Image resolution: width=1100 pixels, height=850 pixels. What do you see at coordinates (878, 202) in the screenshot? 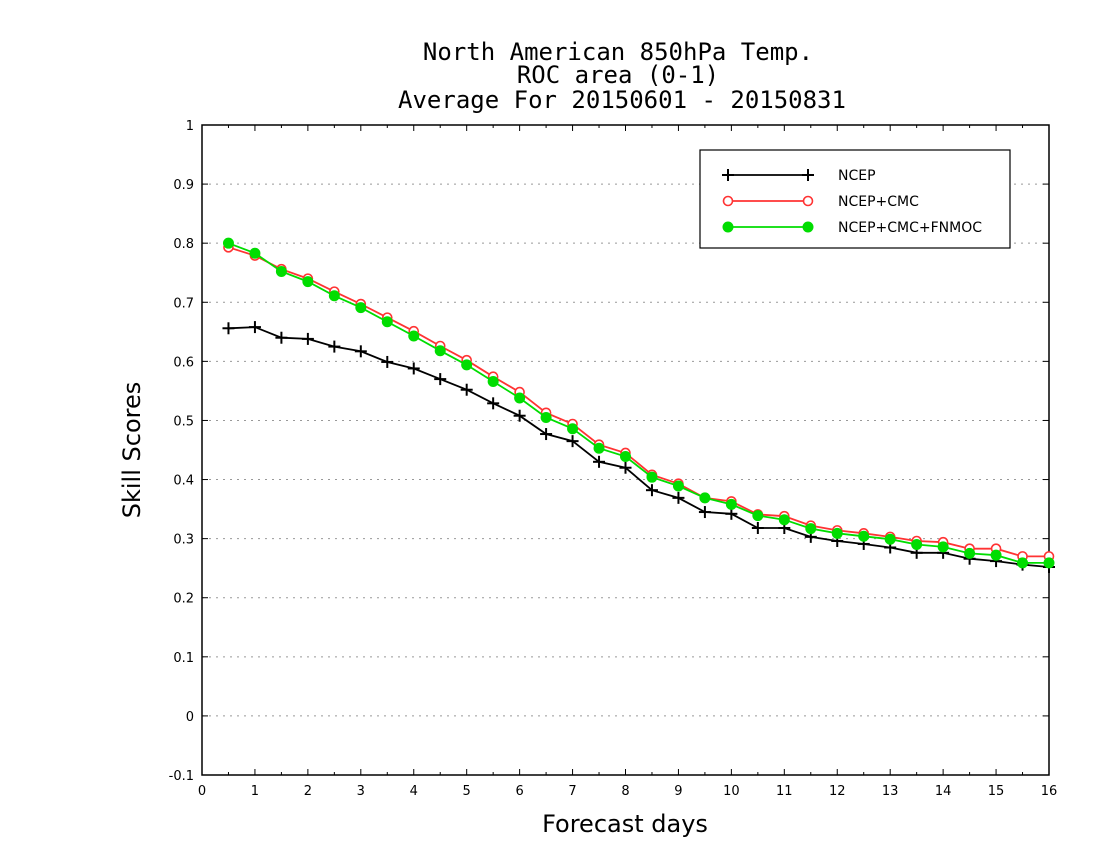
I see `legend-label: NCEP+CMC` at bounding box center [878, 202].